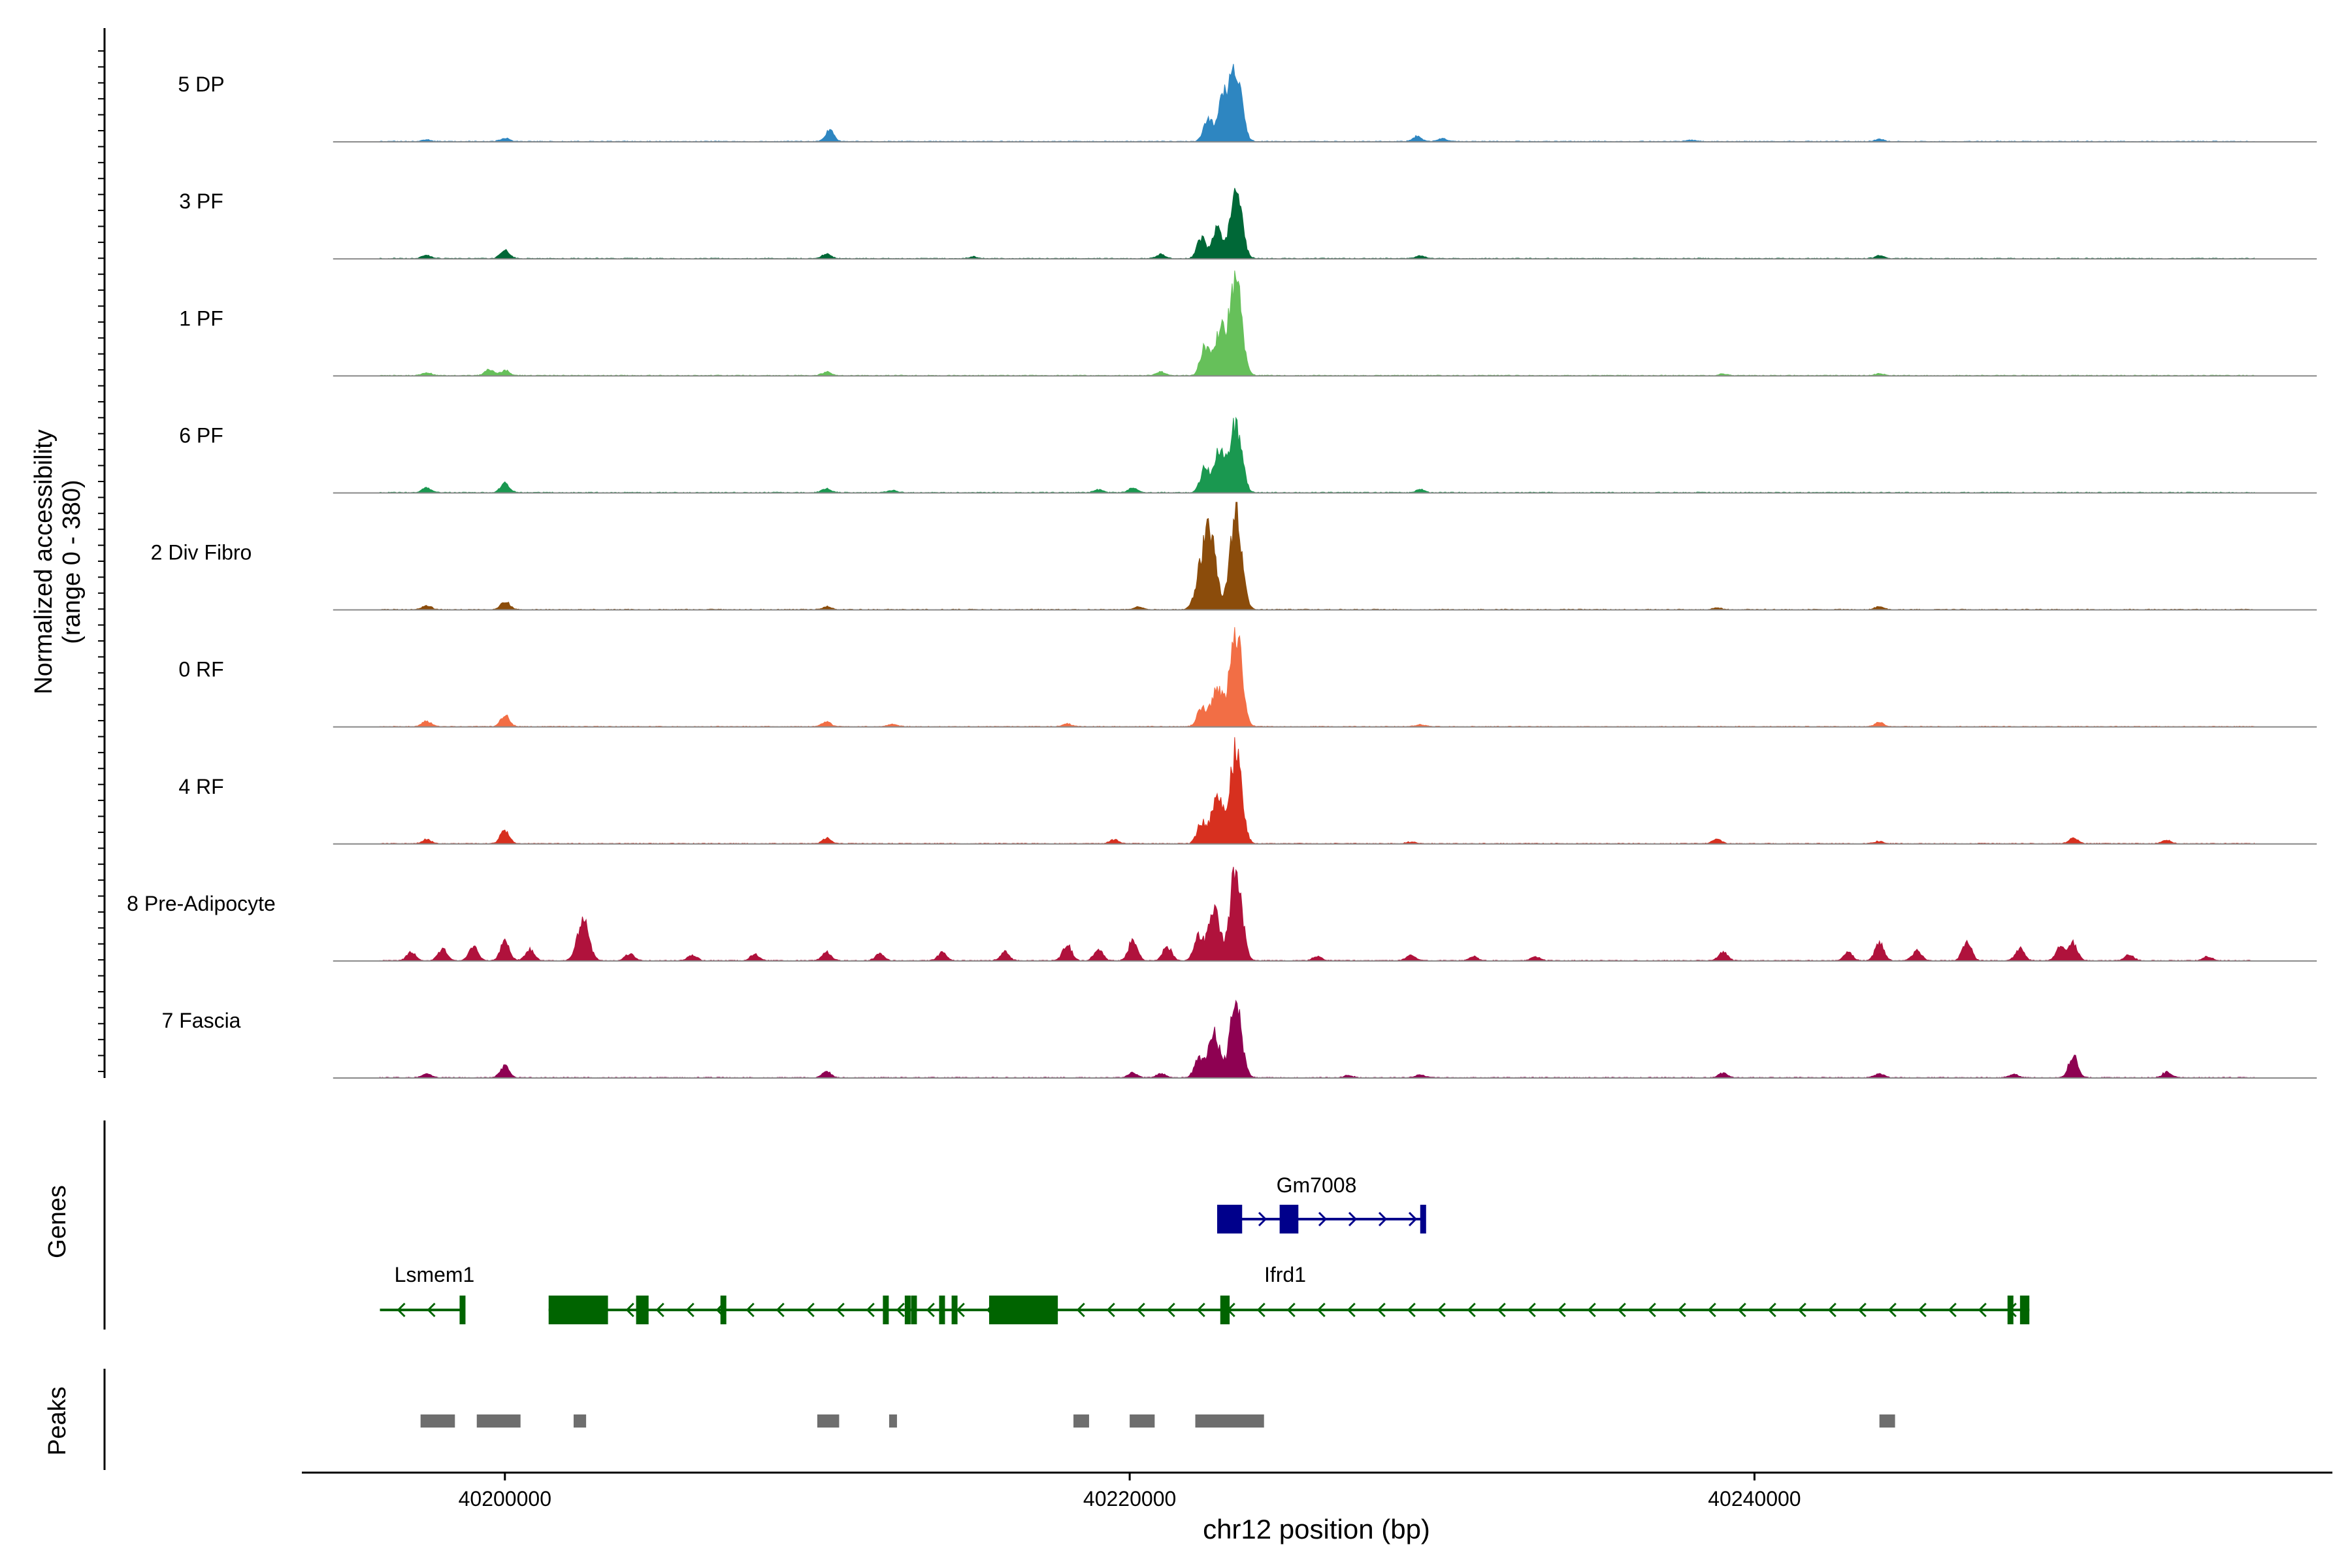  Describe the element at coordinates (462, 1310) in the screenshot. I see `gene-exon-Lsmem1` at that location.